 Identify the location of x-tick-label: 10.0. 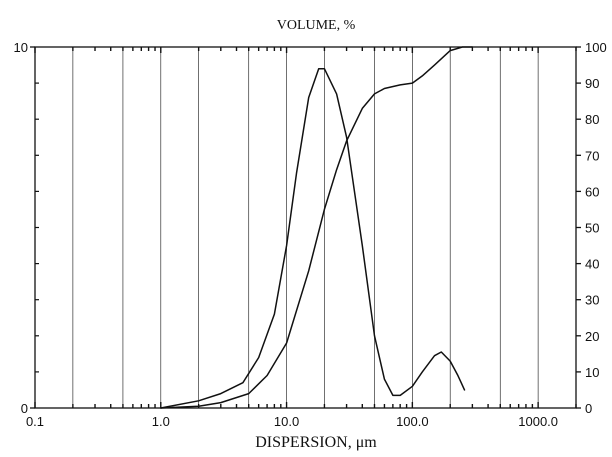
(286, 421).